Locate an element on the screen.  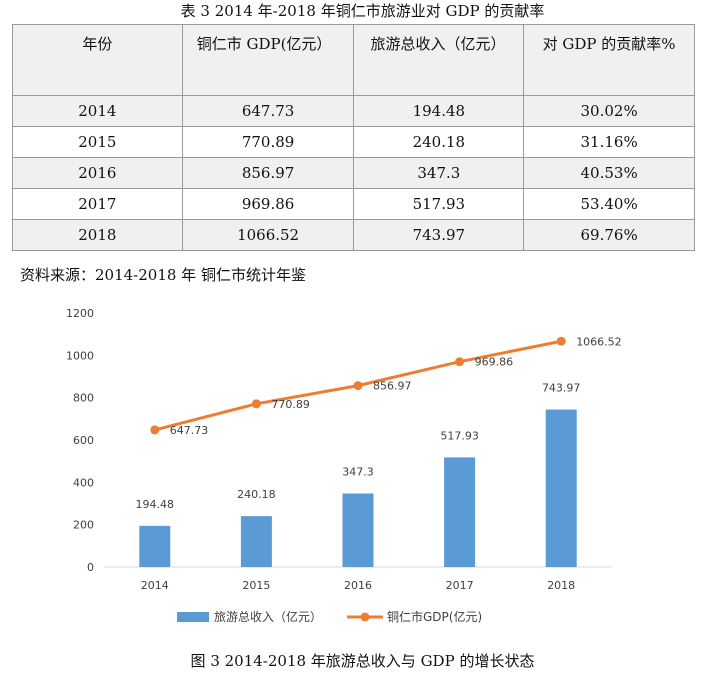
bar-data-label: 194.48 is located at coordinates (155, 504).